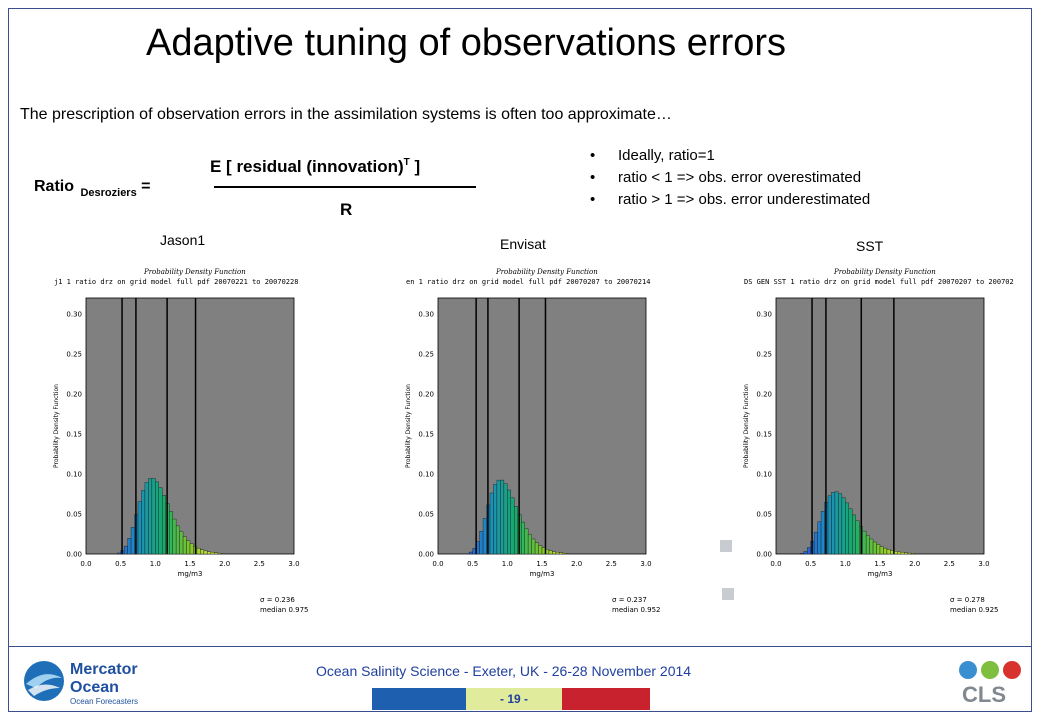  What do you see at coordinates (507, 564) in the screenshot?
I see `x-tick-label: 1.0` at bounding box center [507, 564].